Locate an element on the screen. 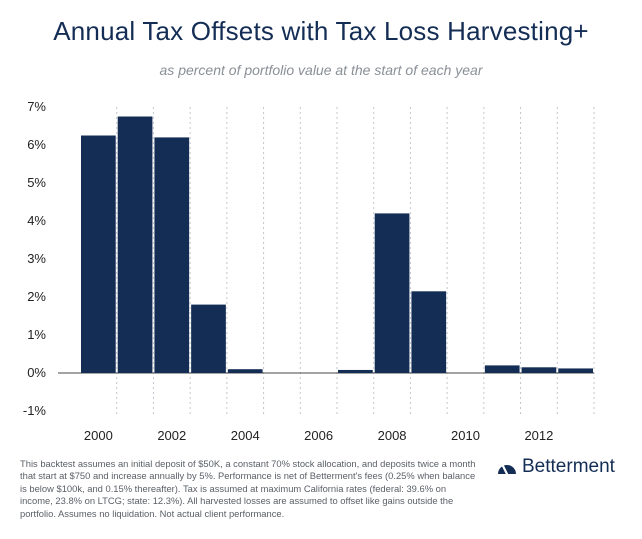 Image resolution: width=642 pixels, height=539 pixels. y-tick-label: 1% is located at coordinates (36, 334).